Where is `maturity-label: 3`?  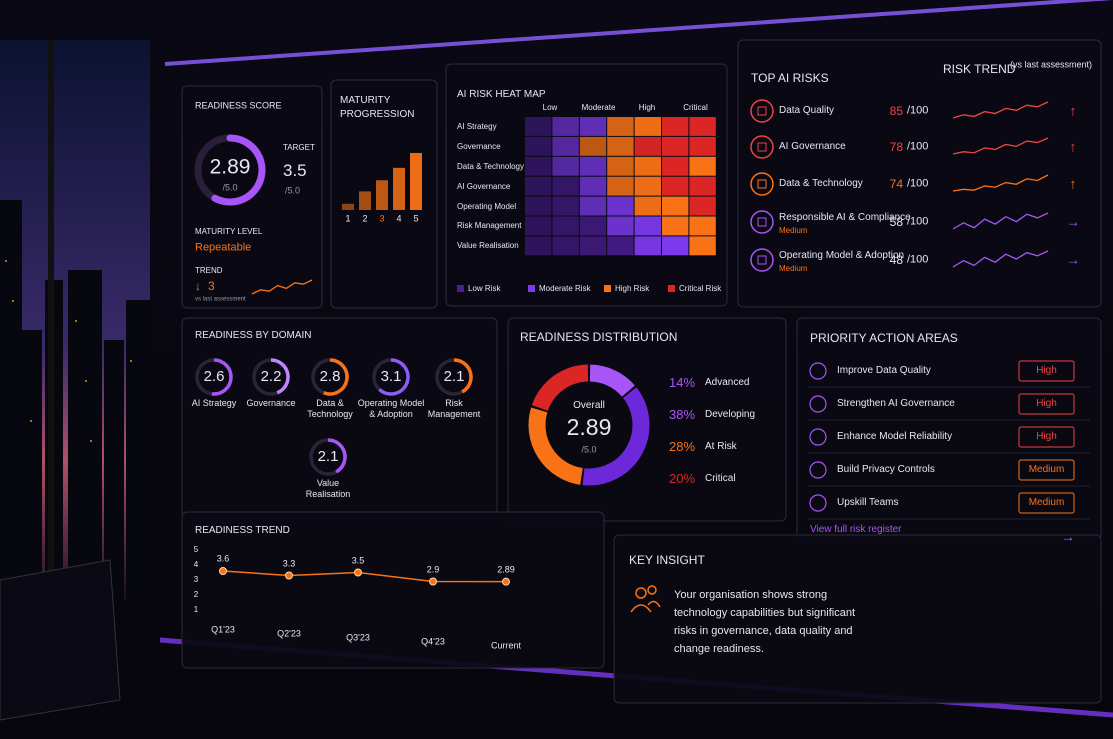 maturity-label: 3 is located at coordinates (382, 218).